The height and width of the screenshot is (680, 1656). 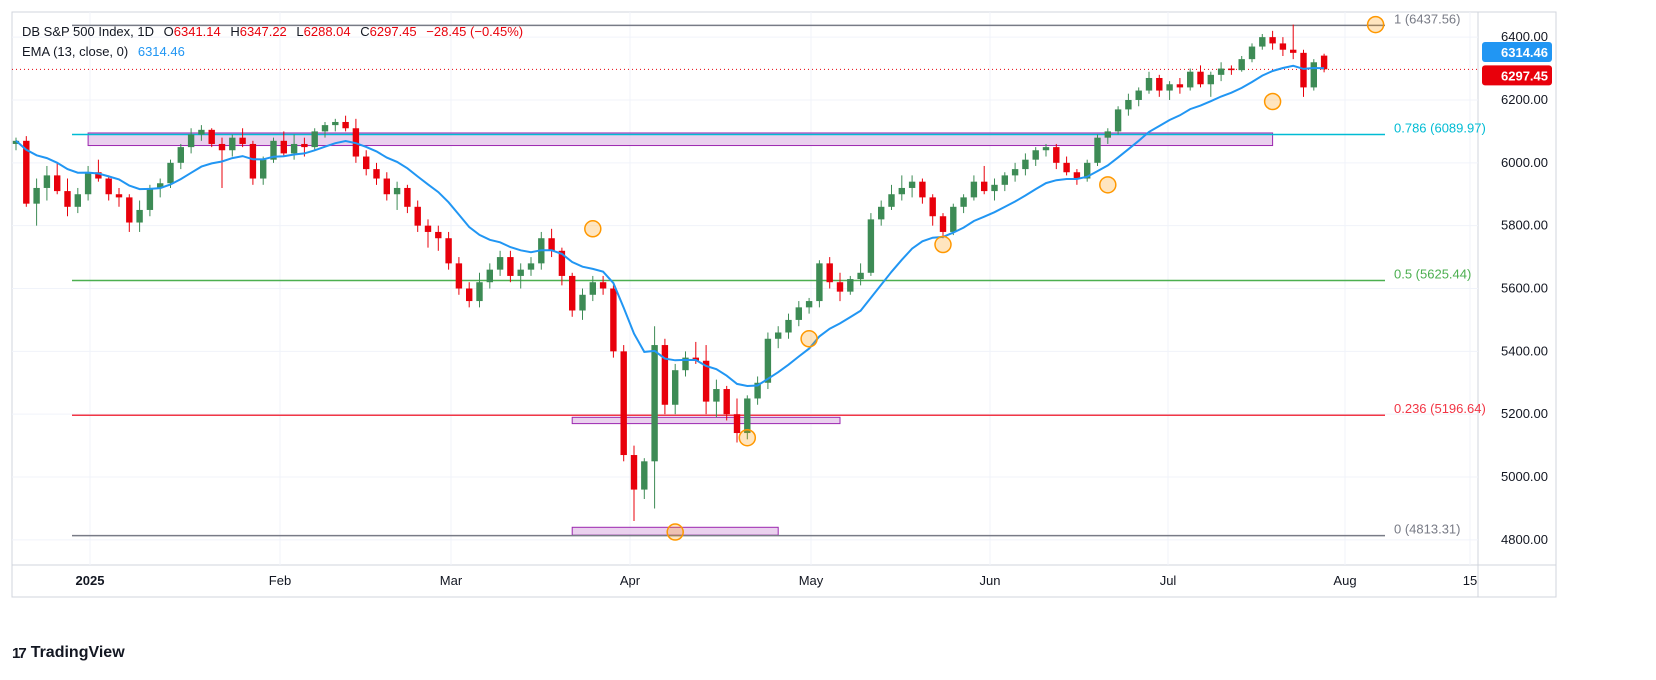 What do you see at coordinates (1524, 99) in the screenshot?
I see `y-tick-label: 6200.00` at bounding box center [1524, 99].